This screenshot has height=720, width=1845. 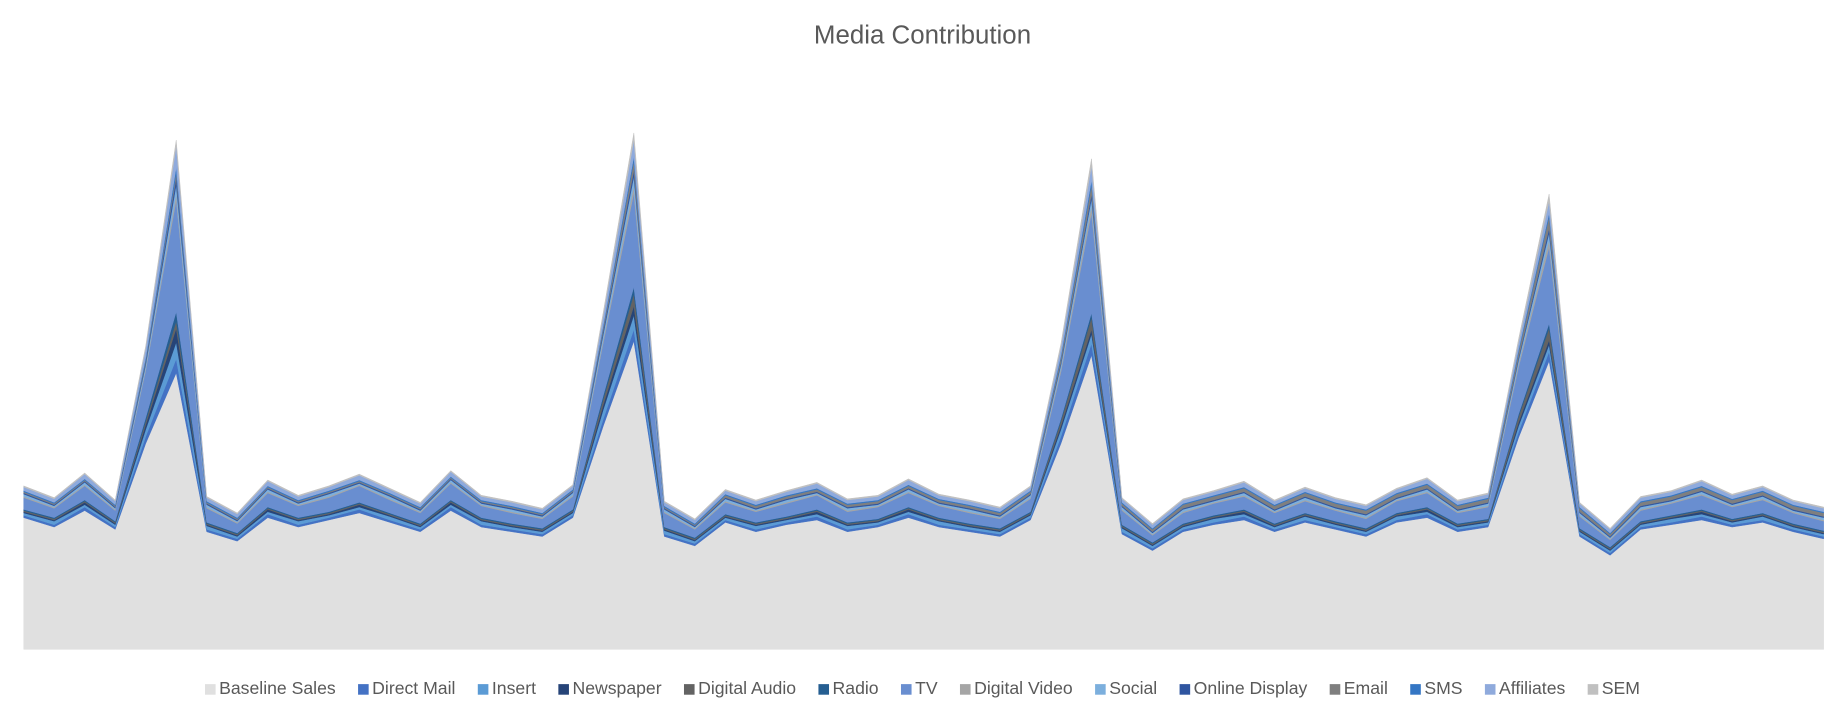 I want to click on legend-text: Email, so click(x=1366, y=688).